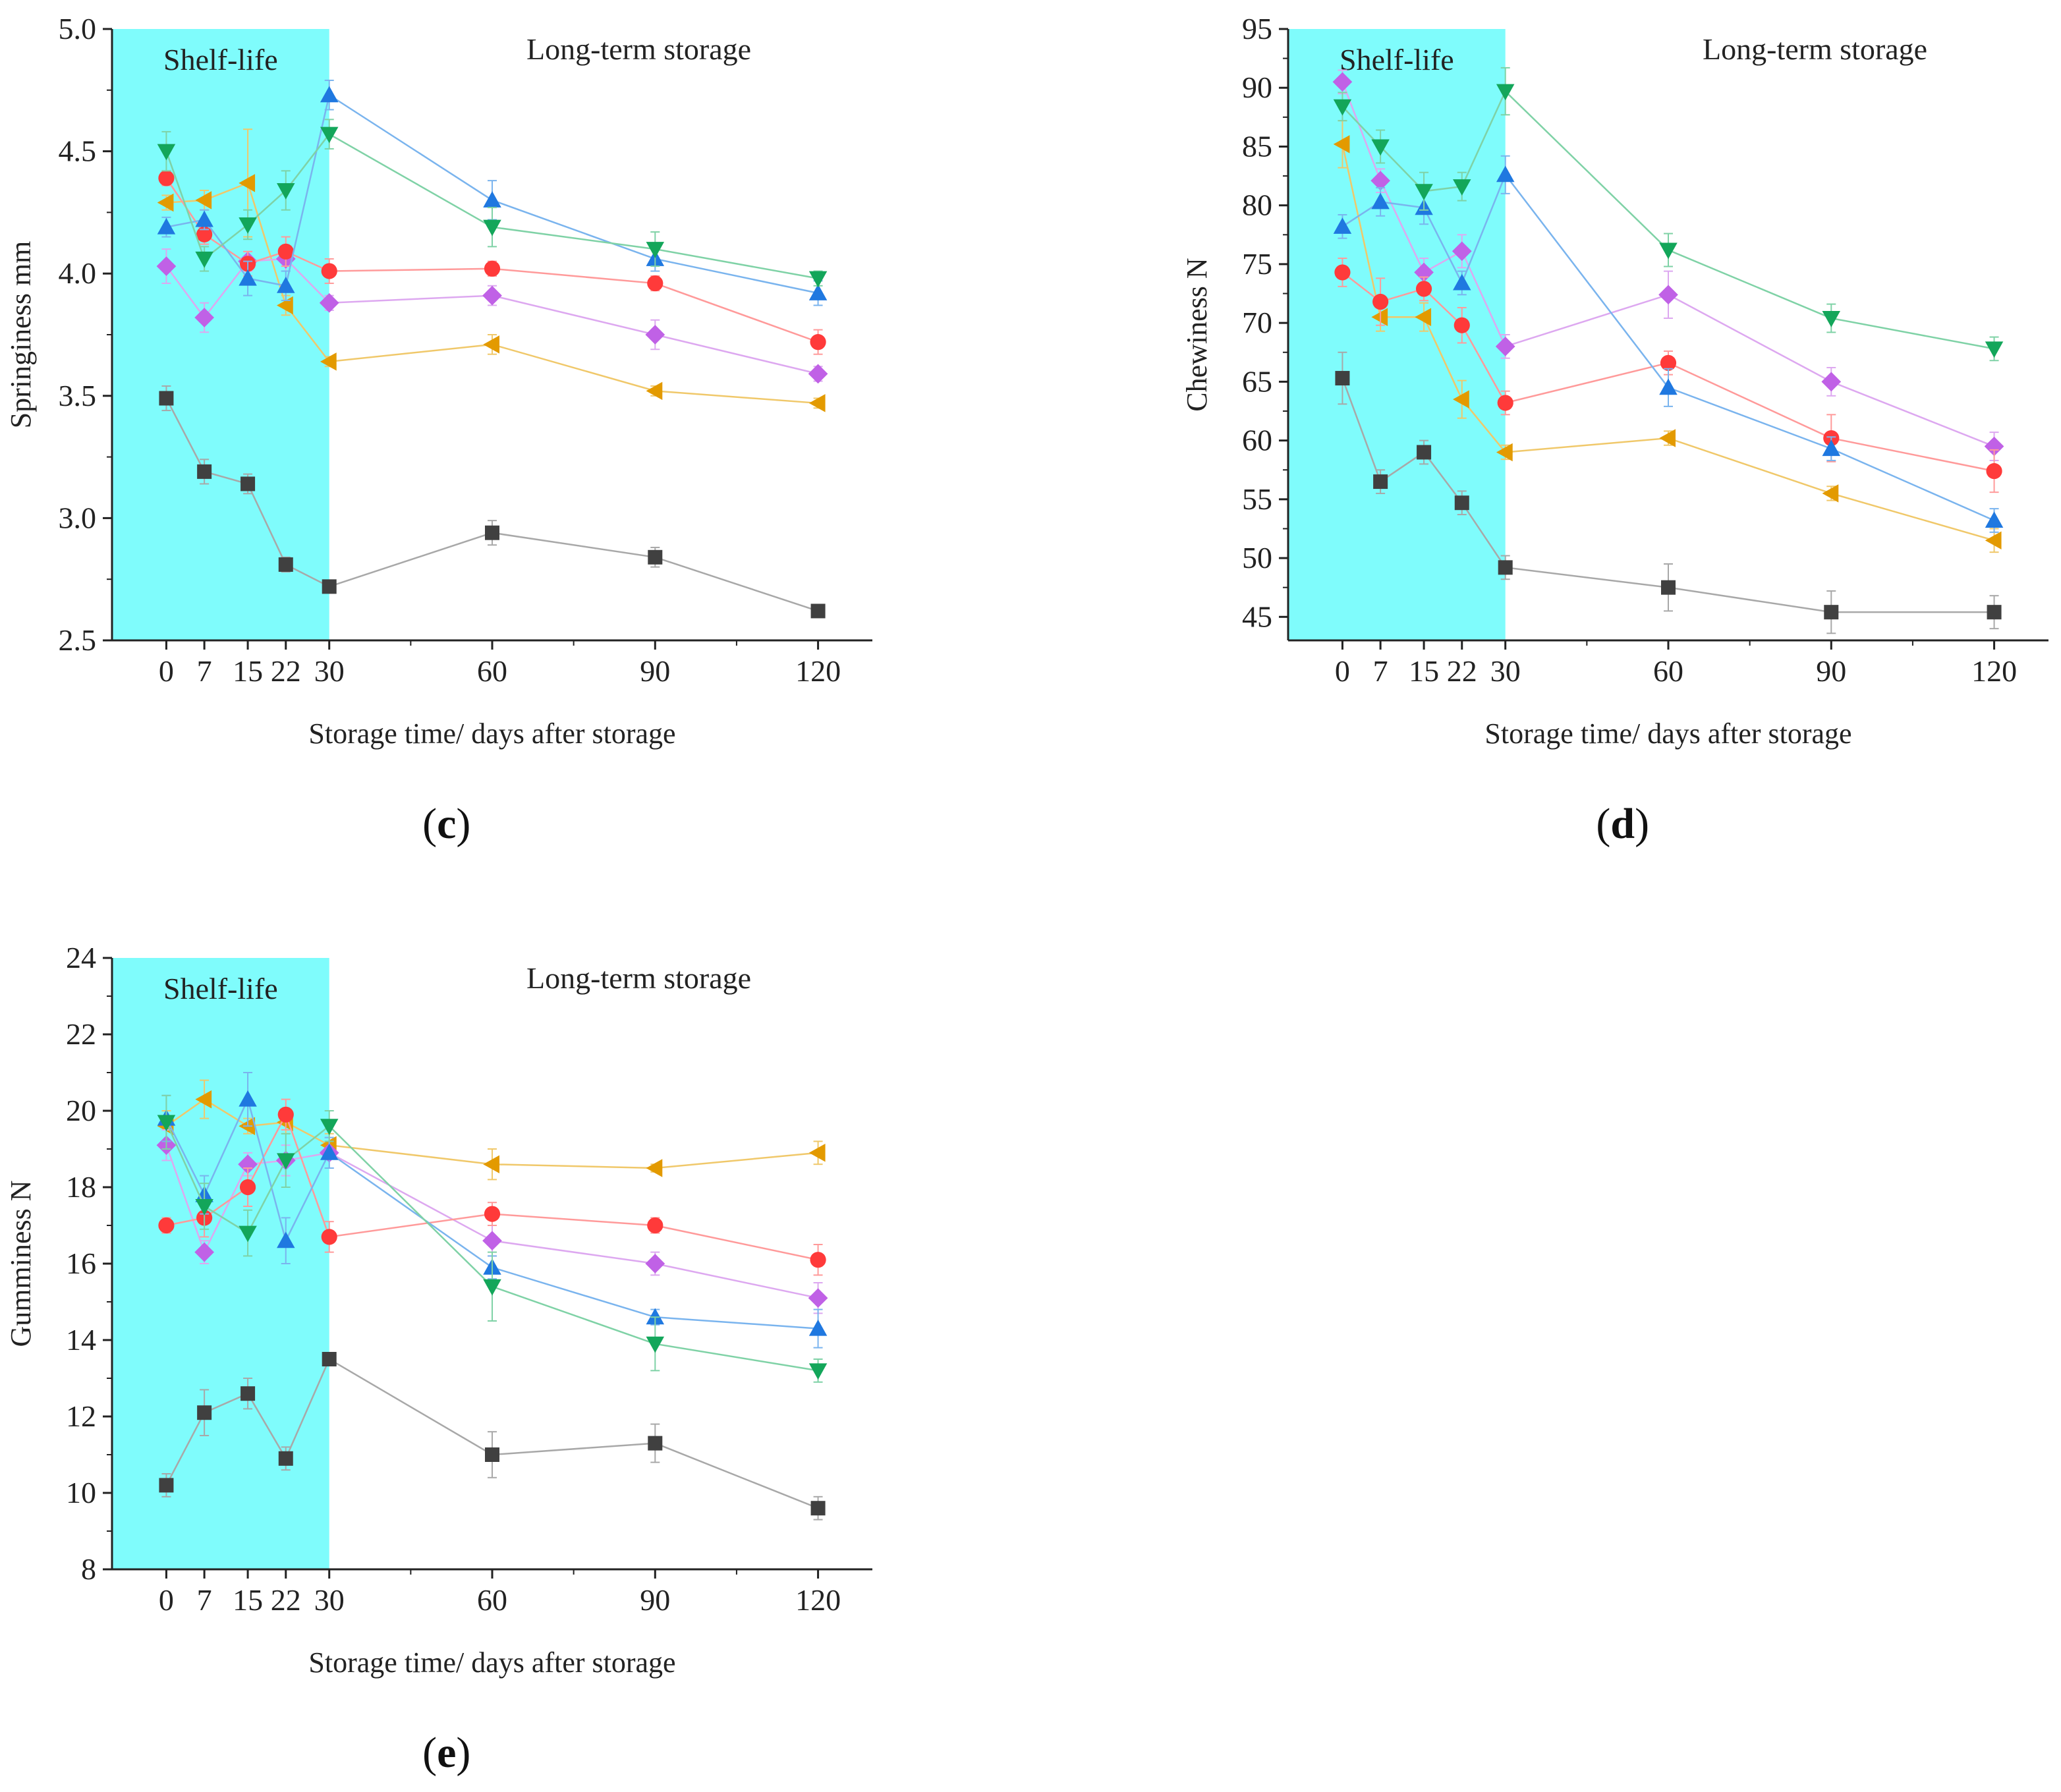 This screenshot has height=1792, width=2061. What do you see at coordinates (1257, 499) in the screenshot?
I see `y-tick-label: 55` at bounding box center [1257, 499].